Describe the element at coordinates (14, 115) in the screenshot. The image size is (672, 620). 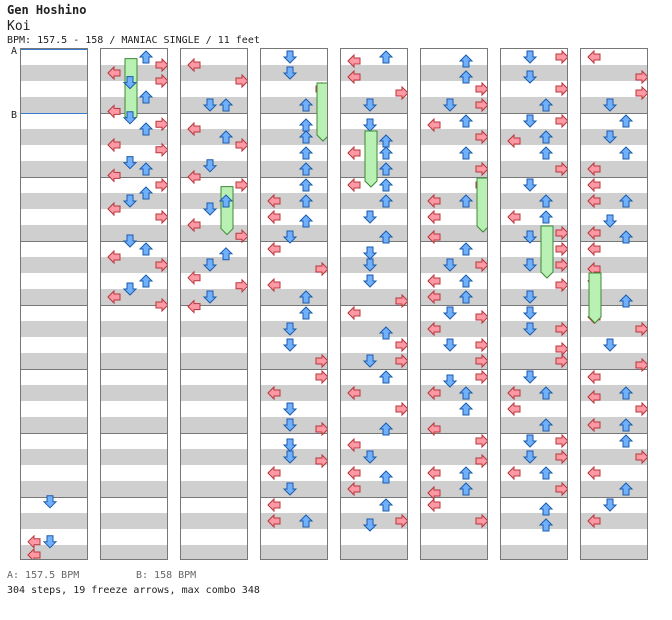
I see `bpm-marker-letter: B` at that location.